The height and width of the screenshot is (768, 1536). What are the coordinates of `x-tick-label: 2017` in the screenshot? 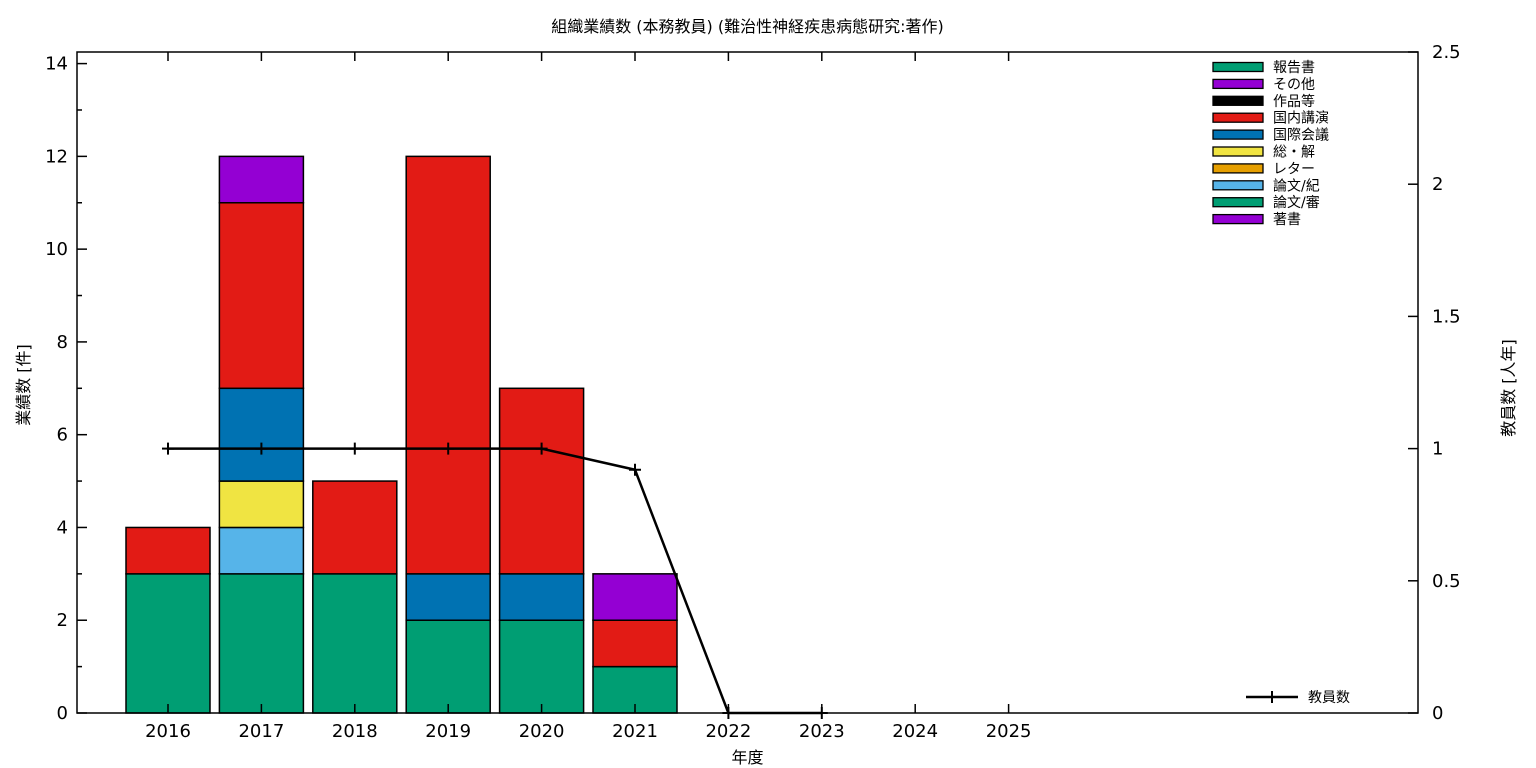 It's located at (261, 731).